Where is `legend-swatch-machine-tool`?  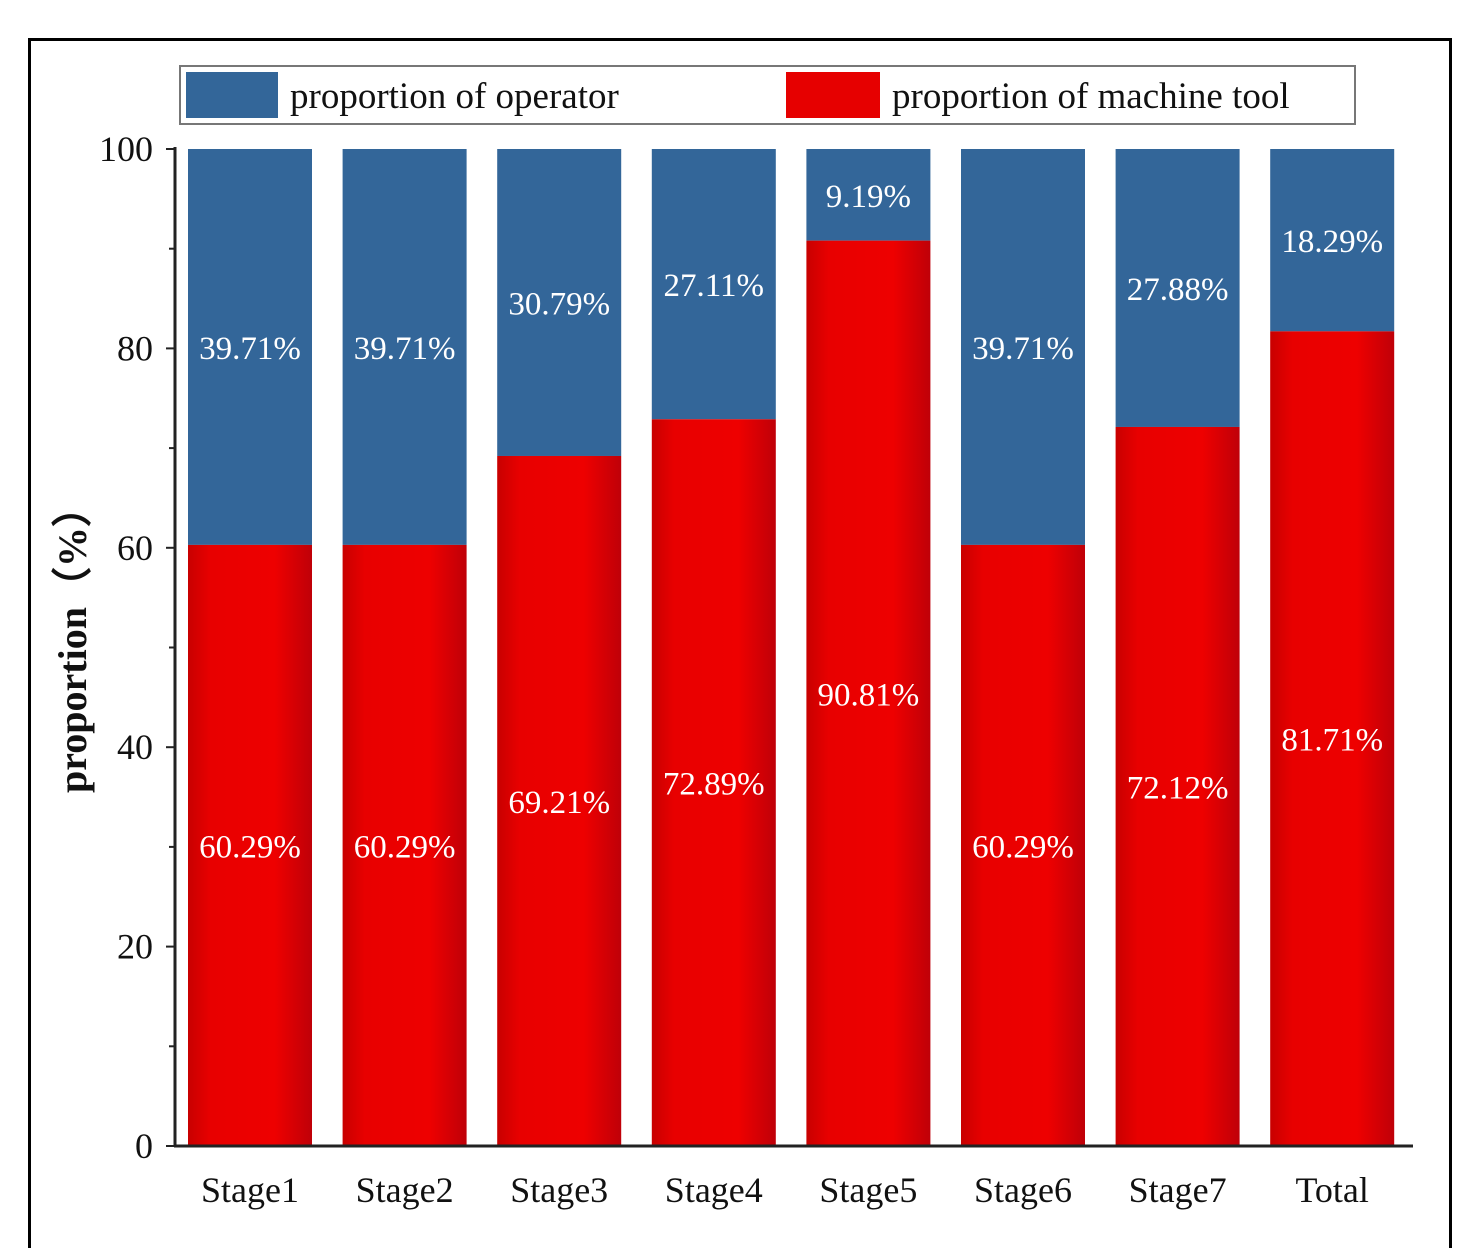
legend-swatch-machine-tool is located at coordinates (833, 95).